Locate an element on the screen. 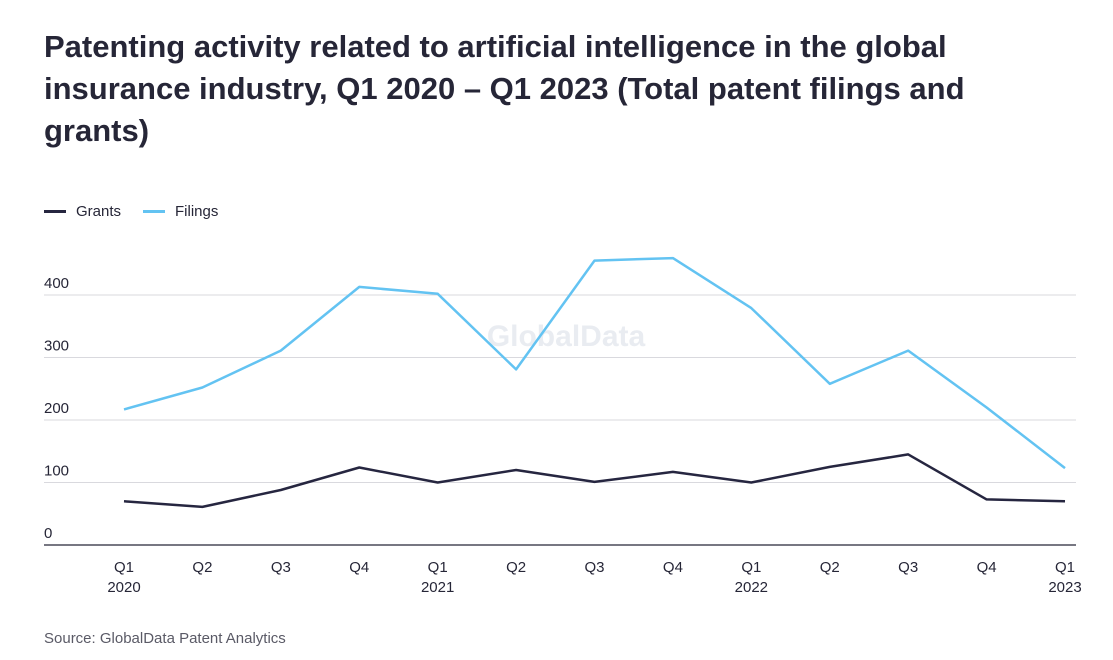 The height and width of the screenshot is (660, 1113). x-tick-year-label: 2021 is located at coordinates (437, 587).